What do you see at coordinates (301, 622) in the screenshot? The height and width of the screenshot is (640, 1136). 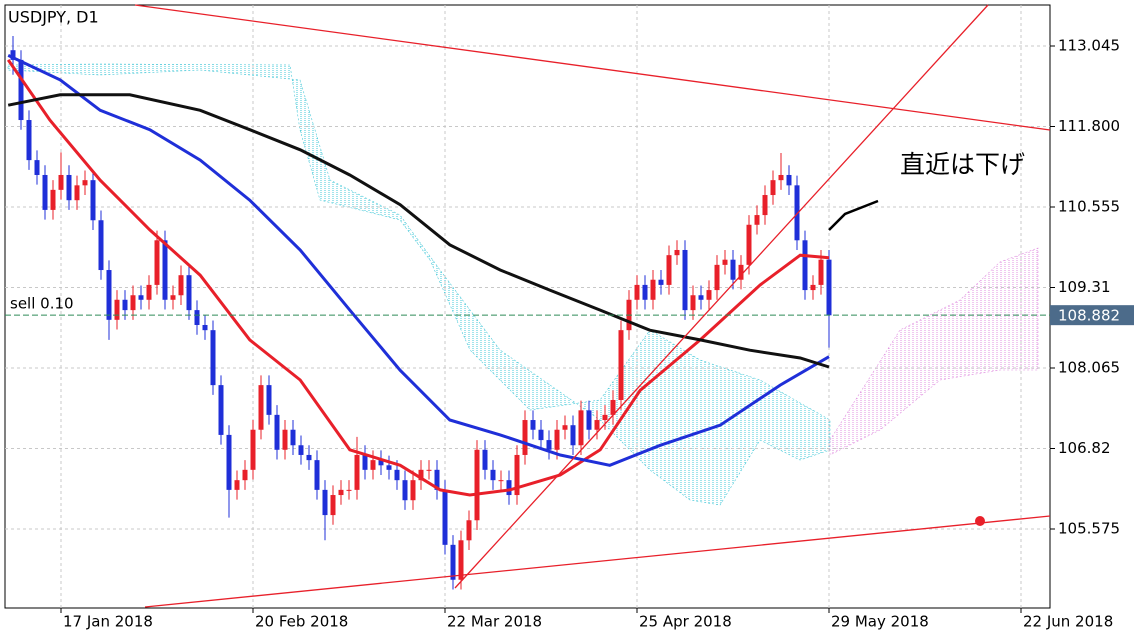 I see `x-tick-label: 20 Feb 2018` at bounding box center [301, 622].